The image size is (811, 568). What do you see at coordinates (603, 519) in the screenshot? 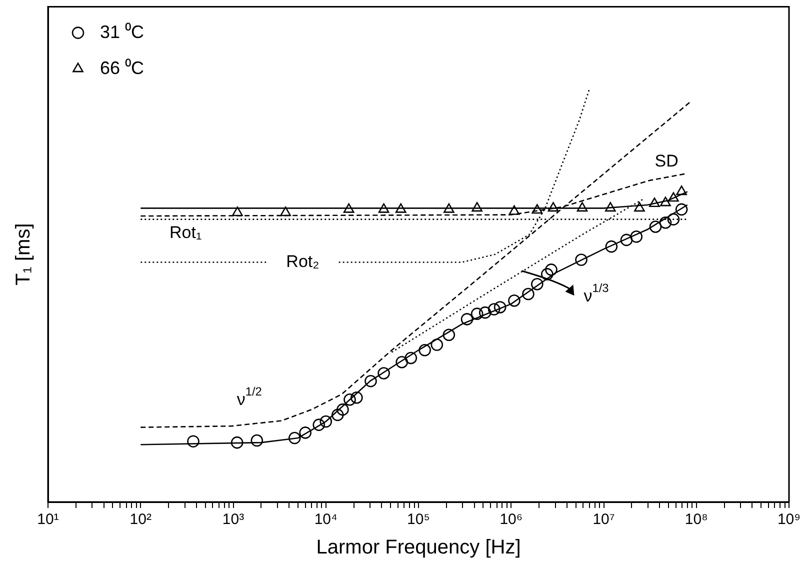
I see `x-tick-label: 10⁷` at bounding box center [603, 519].